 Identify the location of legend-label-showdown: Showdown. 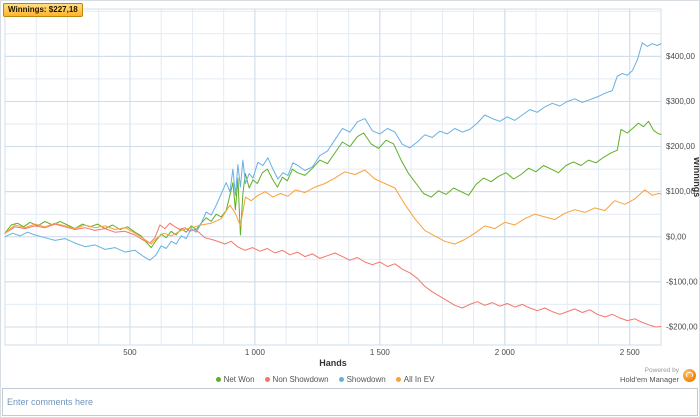
(366, 379).